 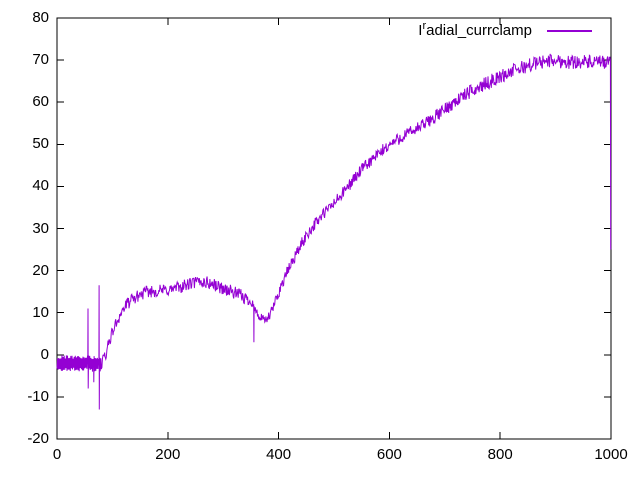 I want to click on x-tick-label: 400, so click(x=279, y=454).